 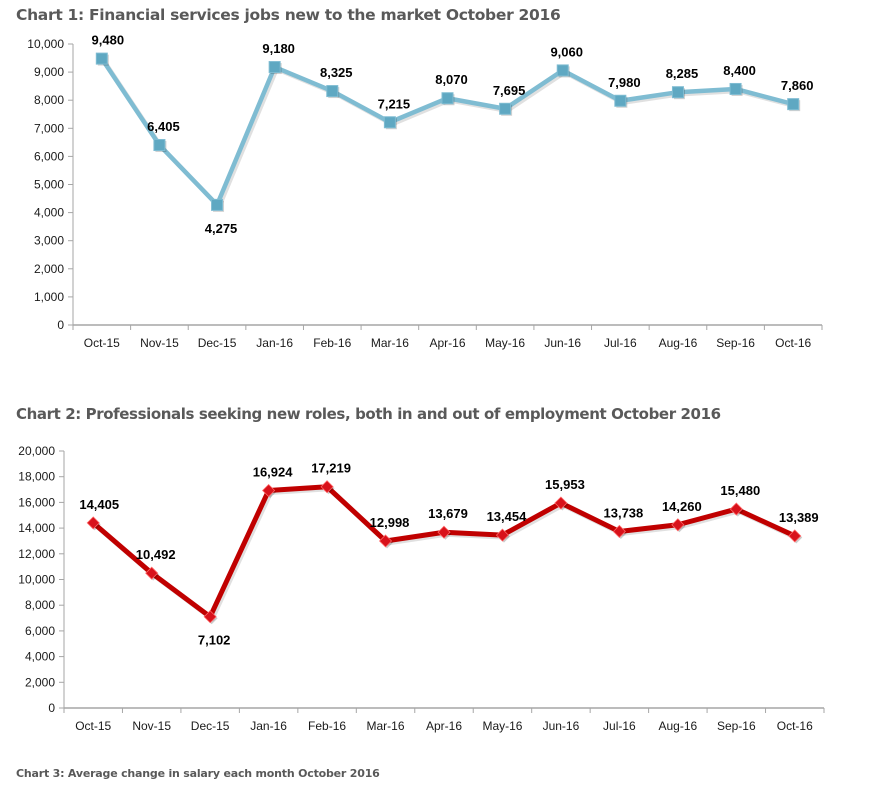 I want to click on data-label: 15,953, so click(x=565, y=484).